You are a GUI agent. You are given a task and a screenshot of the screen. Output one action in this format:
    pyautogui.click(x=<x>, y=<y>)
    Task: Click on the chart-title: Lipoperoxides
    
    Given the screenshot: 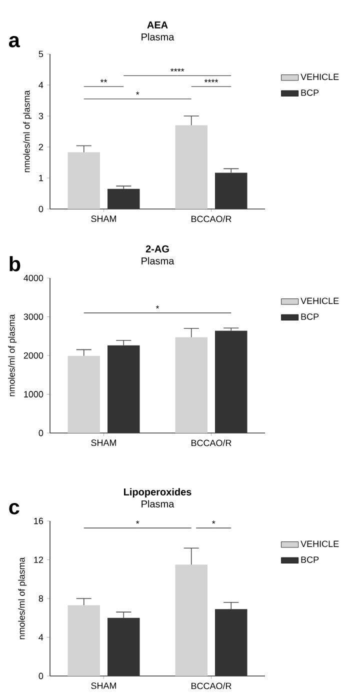 What is the action you would take?
    pyautogui.click(x=158, y=493)
    